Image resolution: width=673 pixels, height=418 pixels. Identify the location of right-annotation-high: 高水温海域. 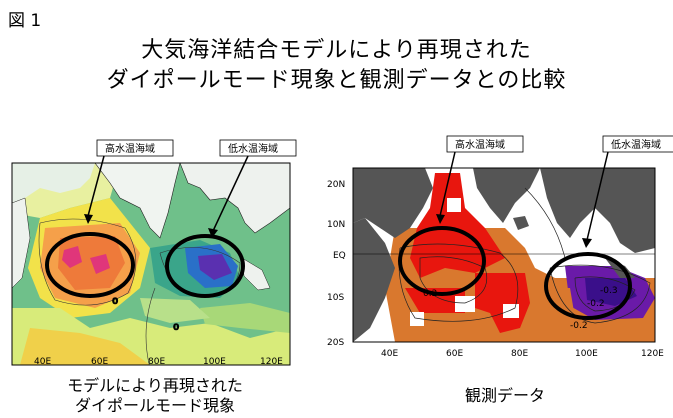
(480, 144).